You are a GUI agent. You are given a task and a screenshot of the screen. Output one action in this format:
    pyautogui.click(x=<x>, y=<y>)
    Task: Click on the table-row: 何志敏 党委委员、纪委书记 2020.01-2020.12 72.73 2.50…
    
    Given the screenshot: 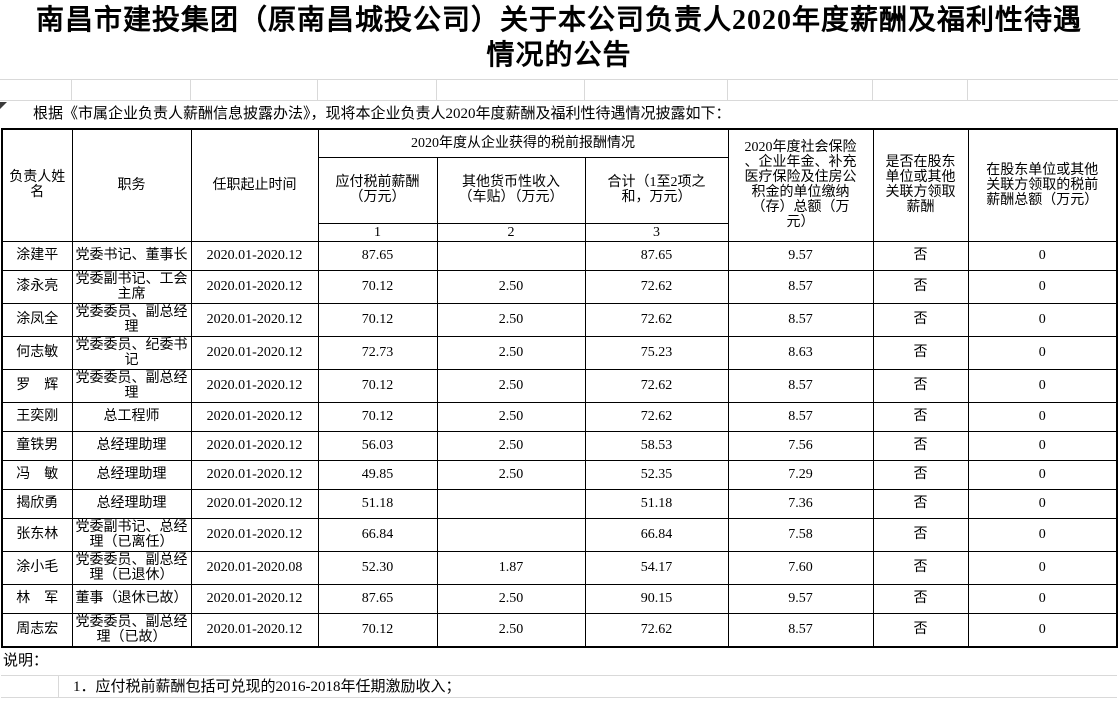 What is the action you would take?
    pyautogui.click(x=559, y=352)
    